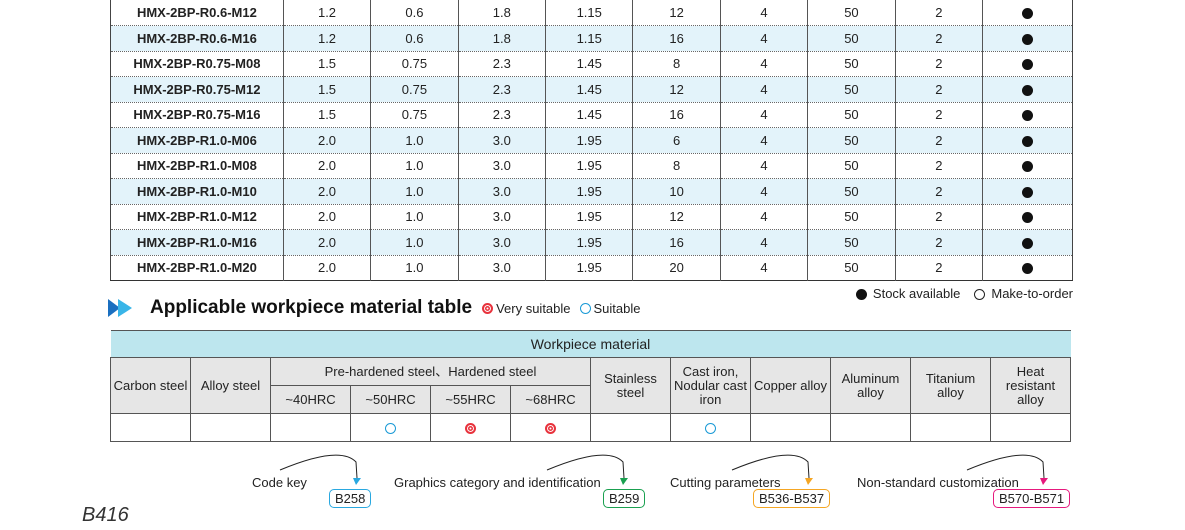  Describe the element at coordinates (792, 498) in the screenshot. I see `page-ref-badge: B536-B537` at that location.